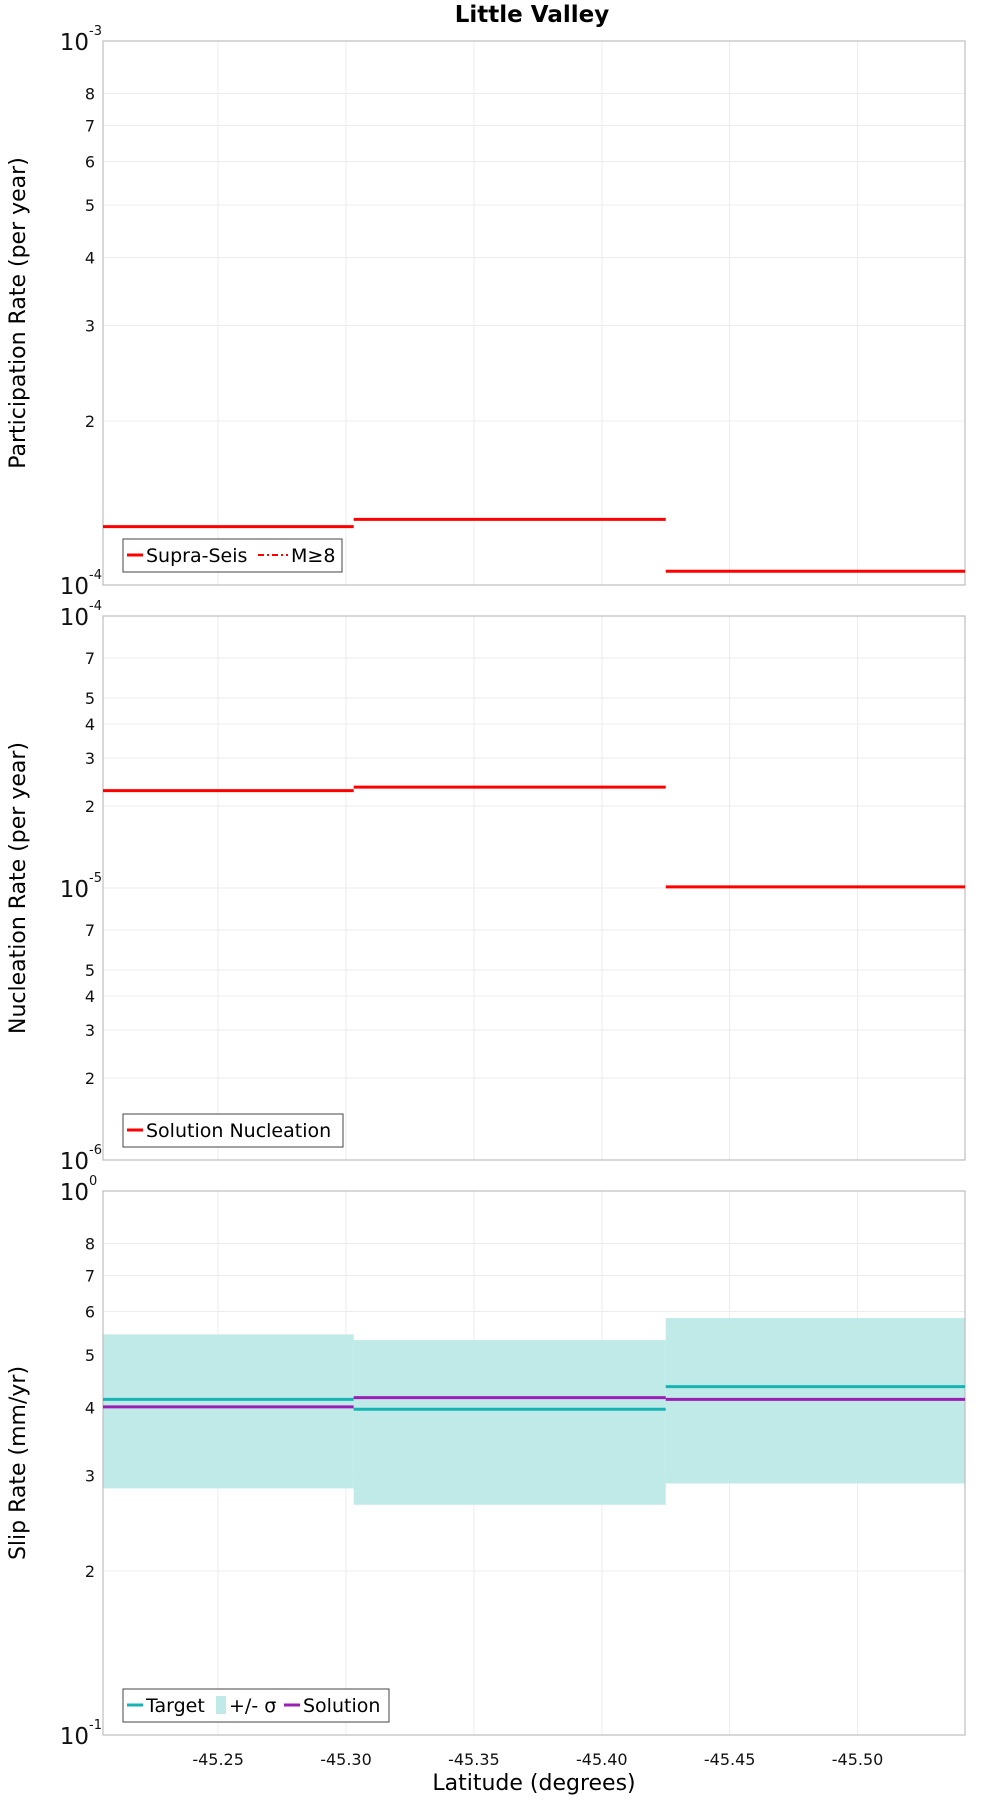 The width and height of the screenshot is (1000, 1800). I want to click on panel-slip-band, so click(534, 1411).